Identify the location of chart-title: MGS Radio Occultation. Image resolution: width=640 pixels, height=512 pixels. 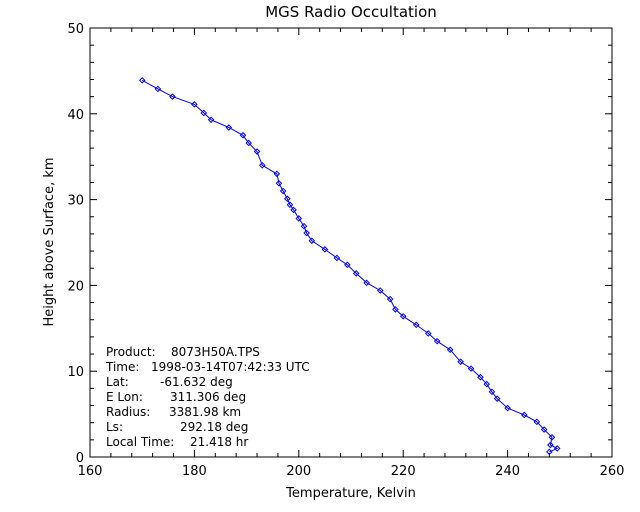
(351, 12).